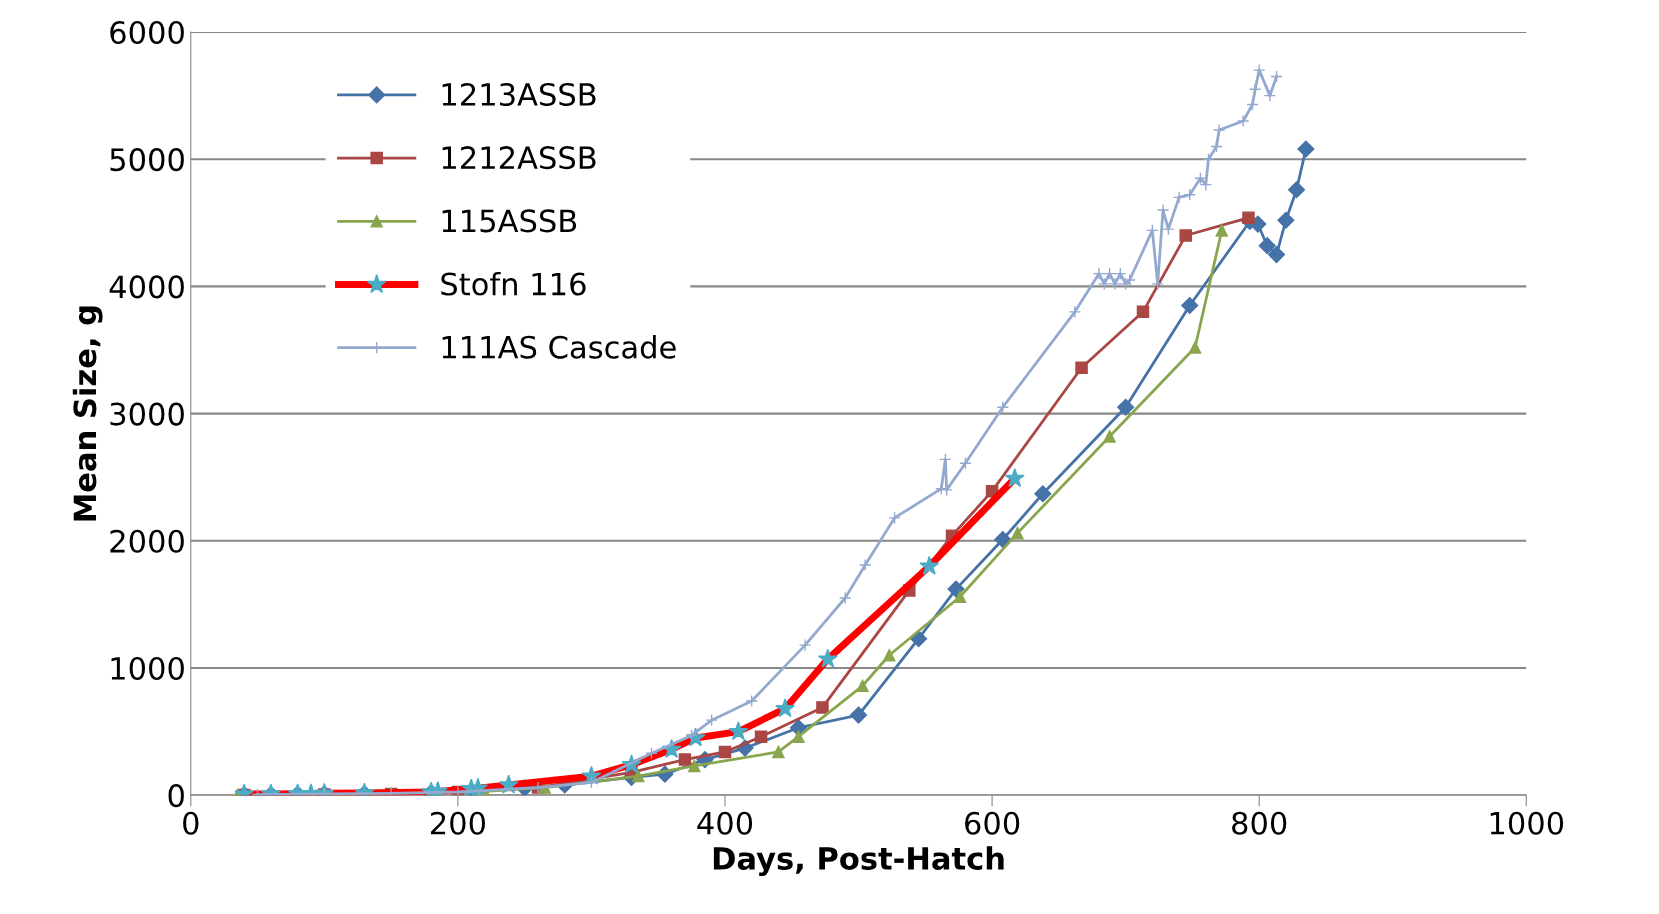 The width and height of the screenshot is (1659, 914). I want to click on legend-label: 1213ASSB, so click(519, 94).